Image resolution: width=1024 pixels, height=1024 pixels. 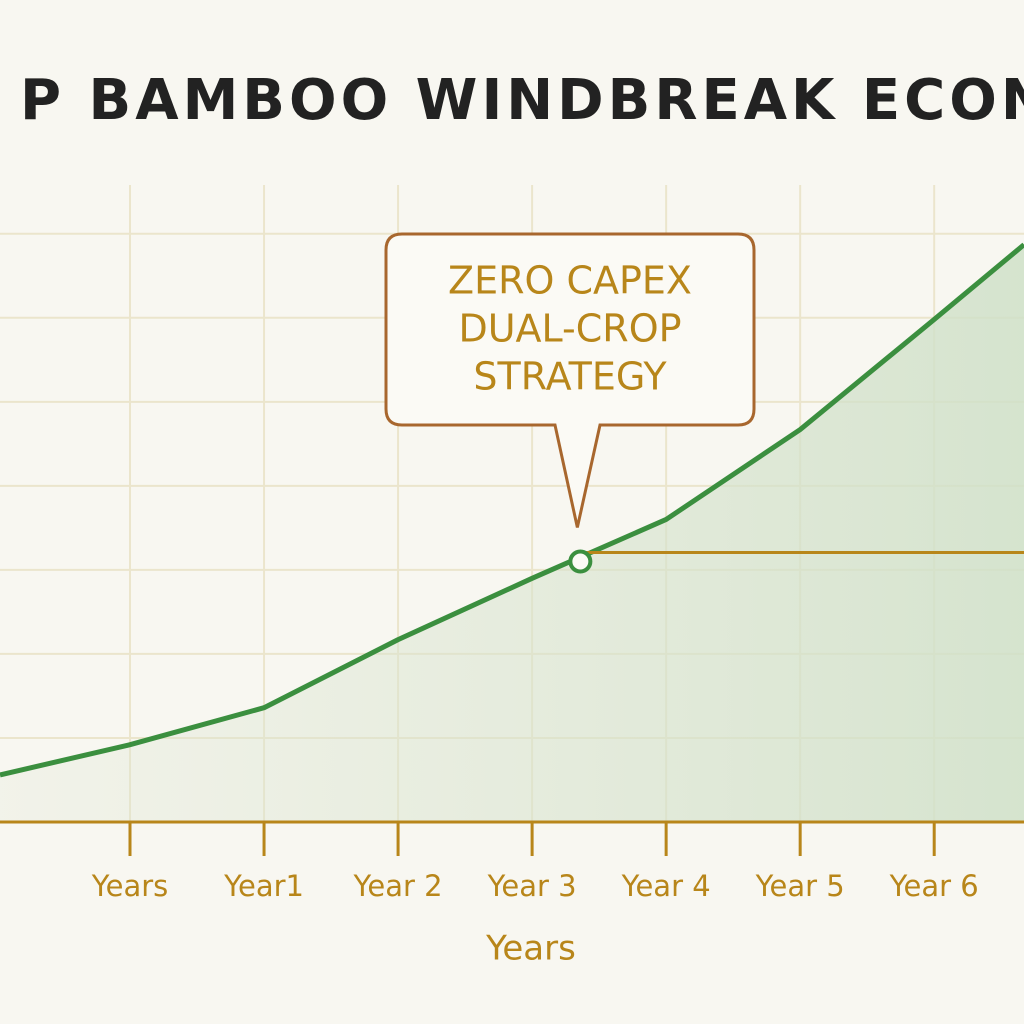 I want to click on x-tick-label: Year1, so click(x=263, y=886).